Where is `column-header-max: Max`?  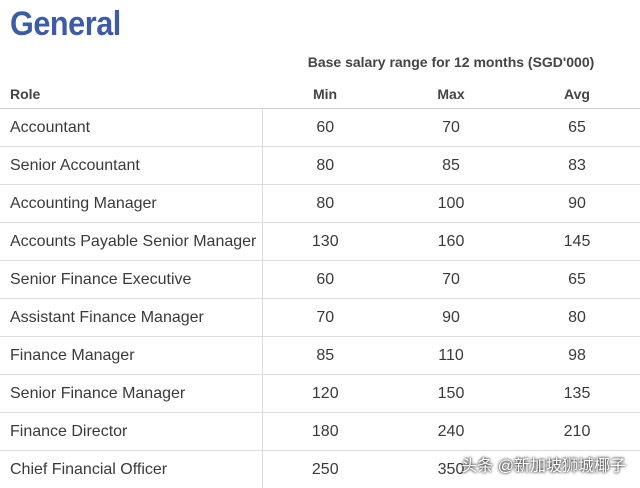 column-header-max: Max is located at coordinates (451, 94).